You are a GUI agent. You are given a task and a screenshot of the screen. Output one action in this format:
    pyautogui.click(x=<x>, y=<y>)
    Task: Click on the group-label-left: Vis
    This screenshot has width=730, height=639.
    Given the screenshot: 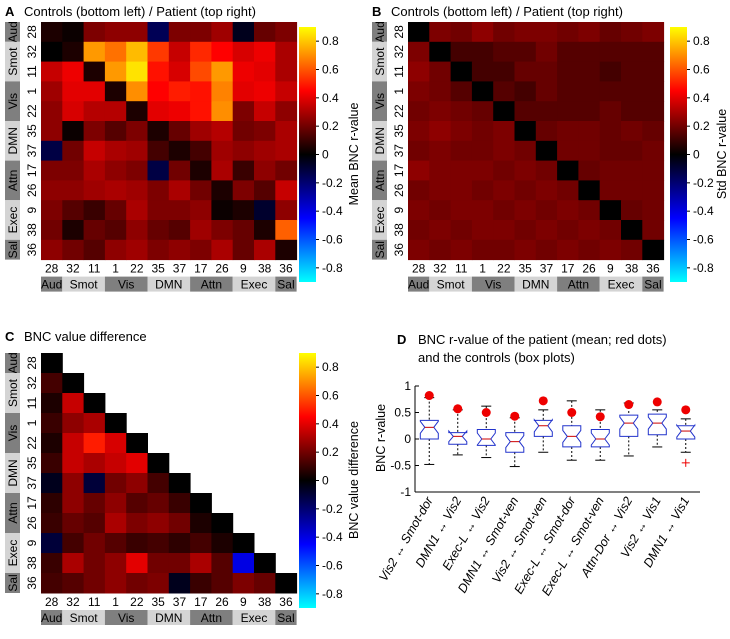 What is the action you would take?
    pyautogui.click(x=13, y=433)
    